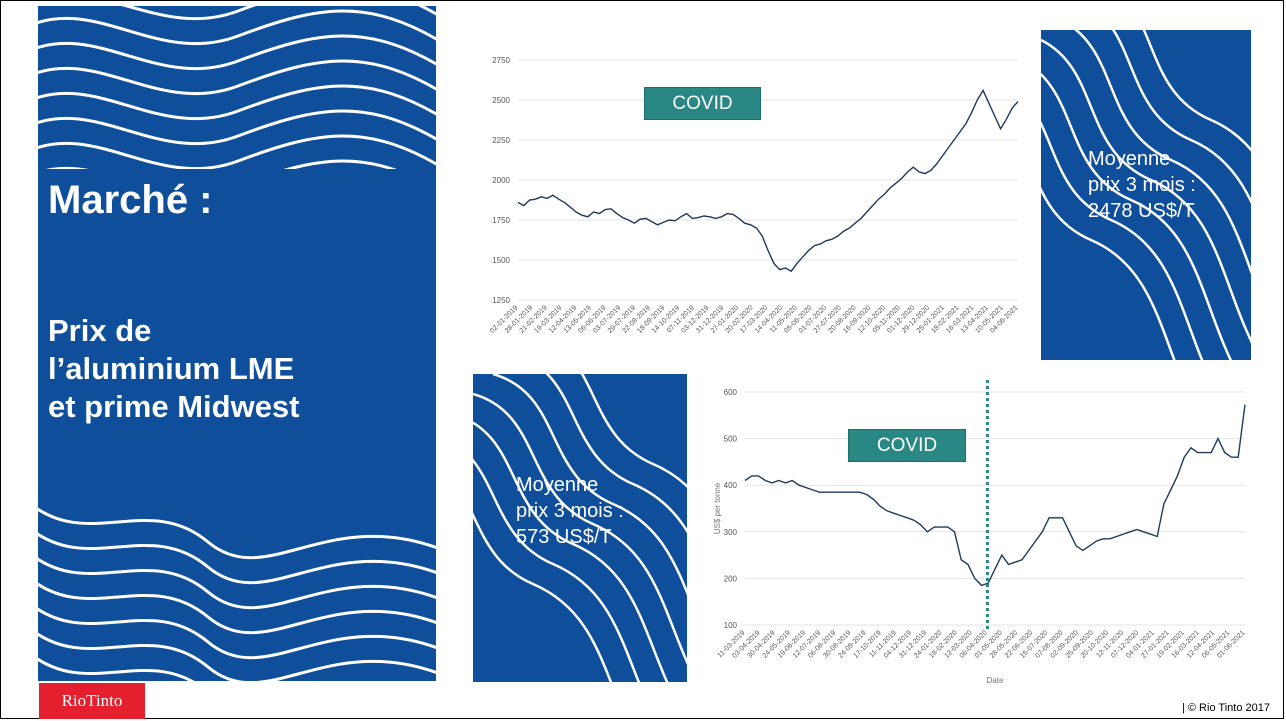 The width and height of the screenshot is (1286, 721). What do you see at coordinates (702, 103) in the screenshot?
I see `covid-label-chart1: COVID` at bounding box center [702, 103].